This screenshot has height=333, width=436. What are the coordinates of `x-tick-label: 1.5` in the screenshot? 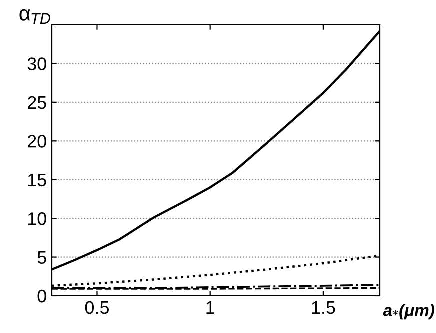 It's located at (324, 308).